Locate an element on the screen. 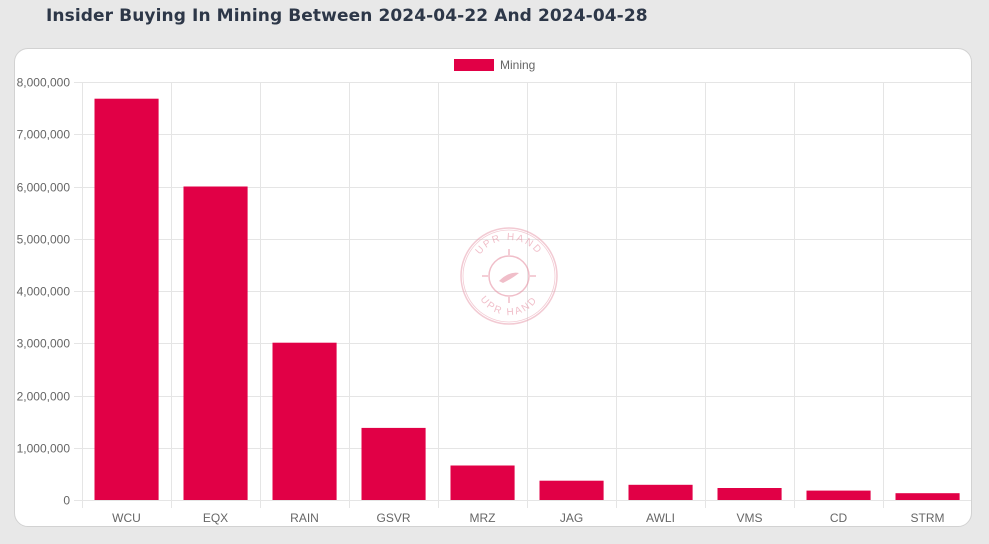 This screenshot has height=544, width=989. legend: Mining is located at coordinates (494, 65).